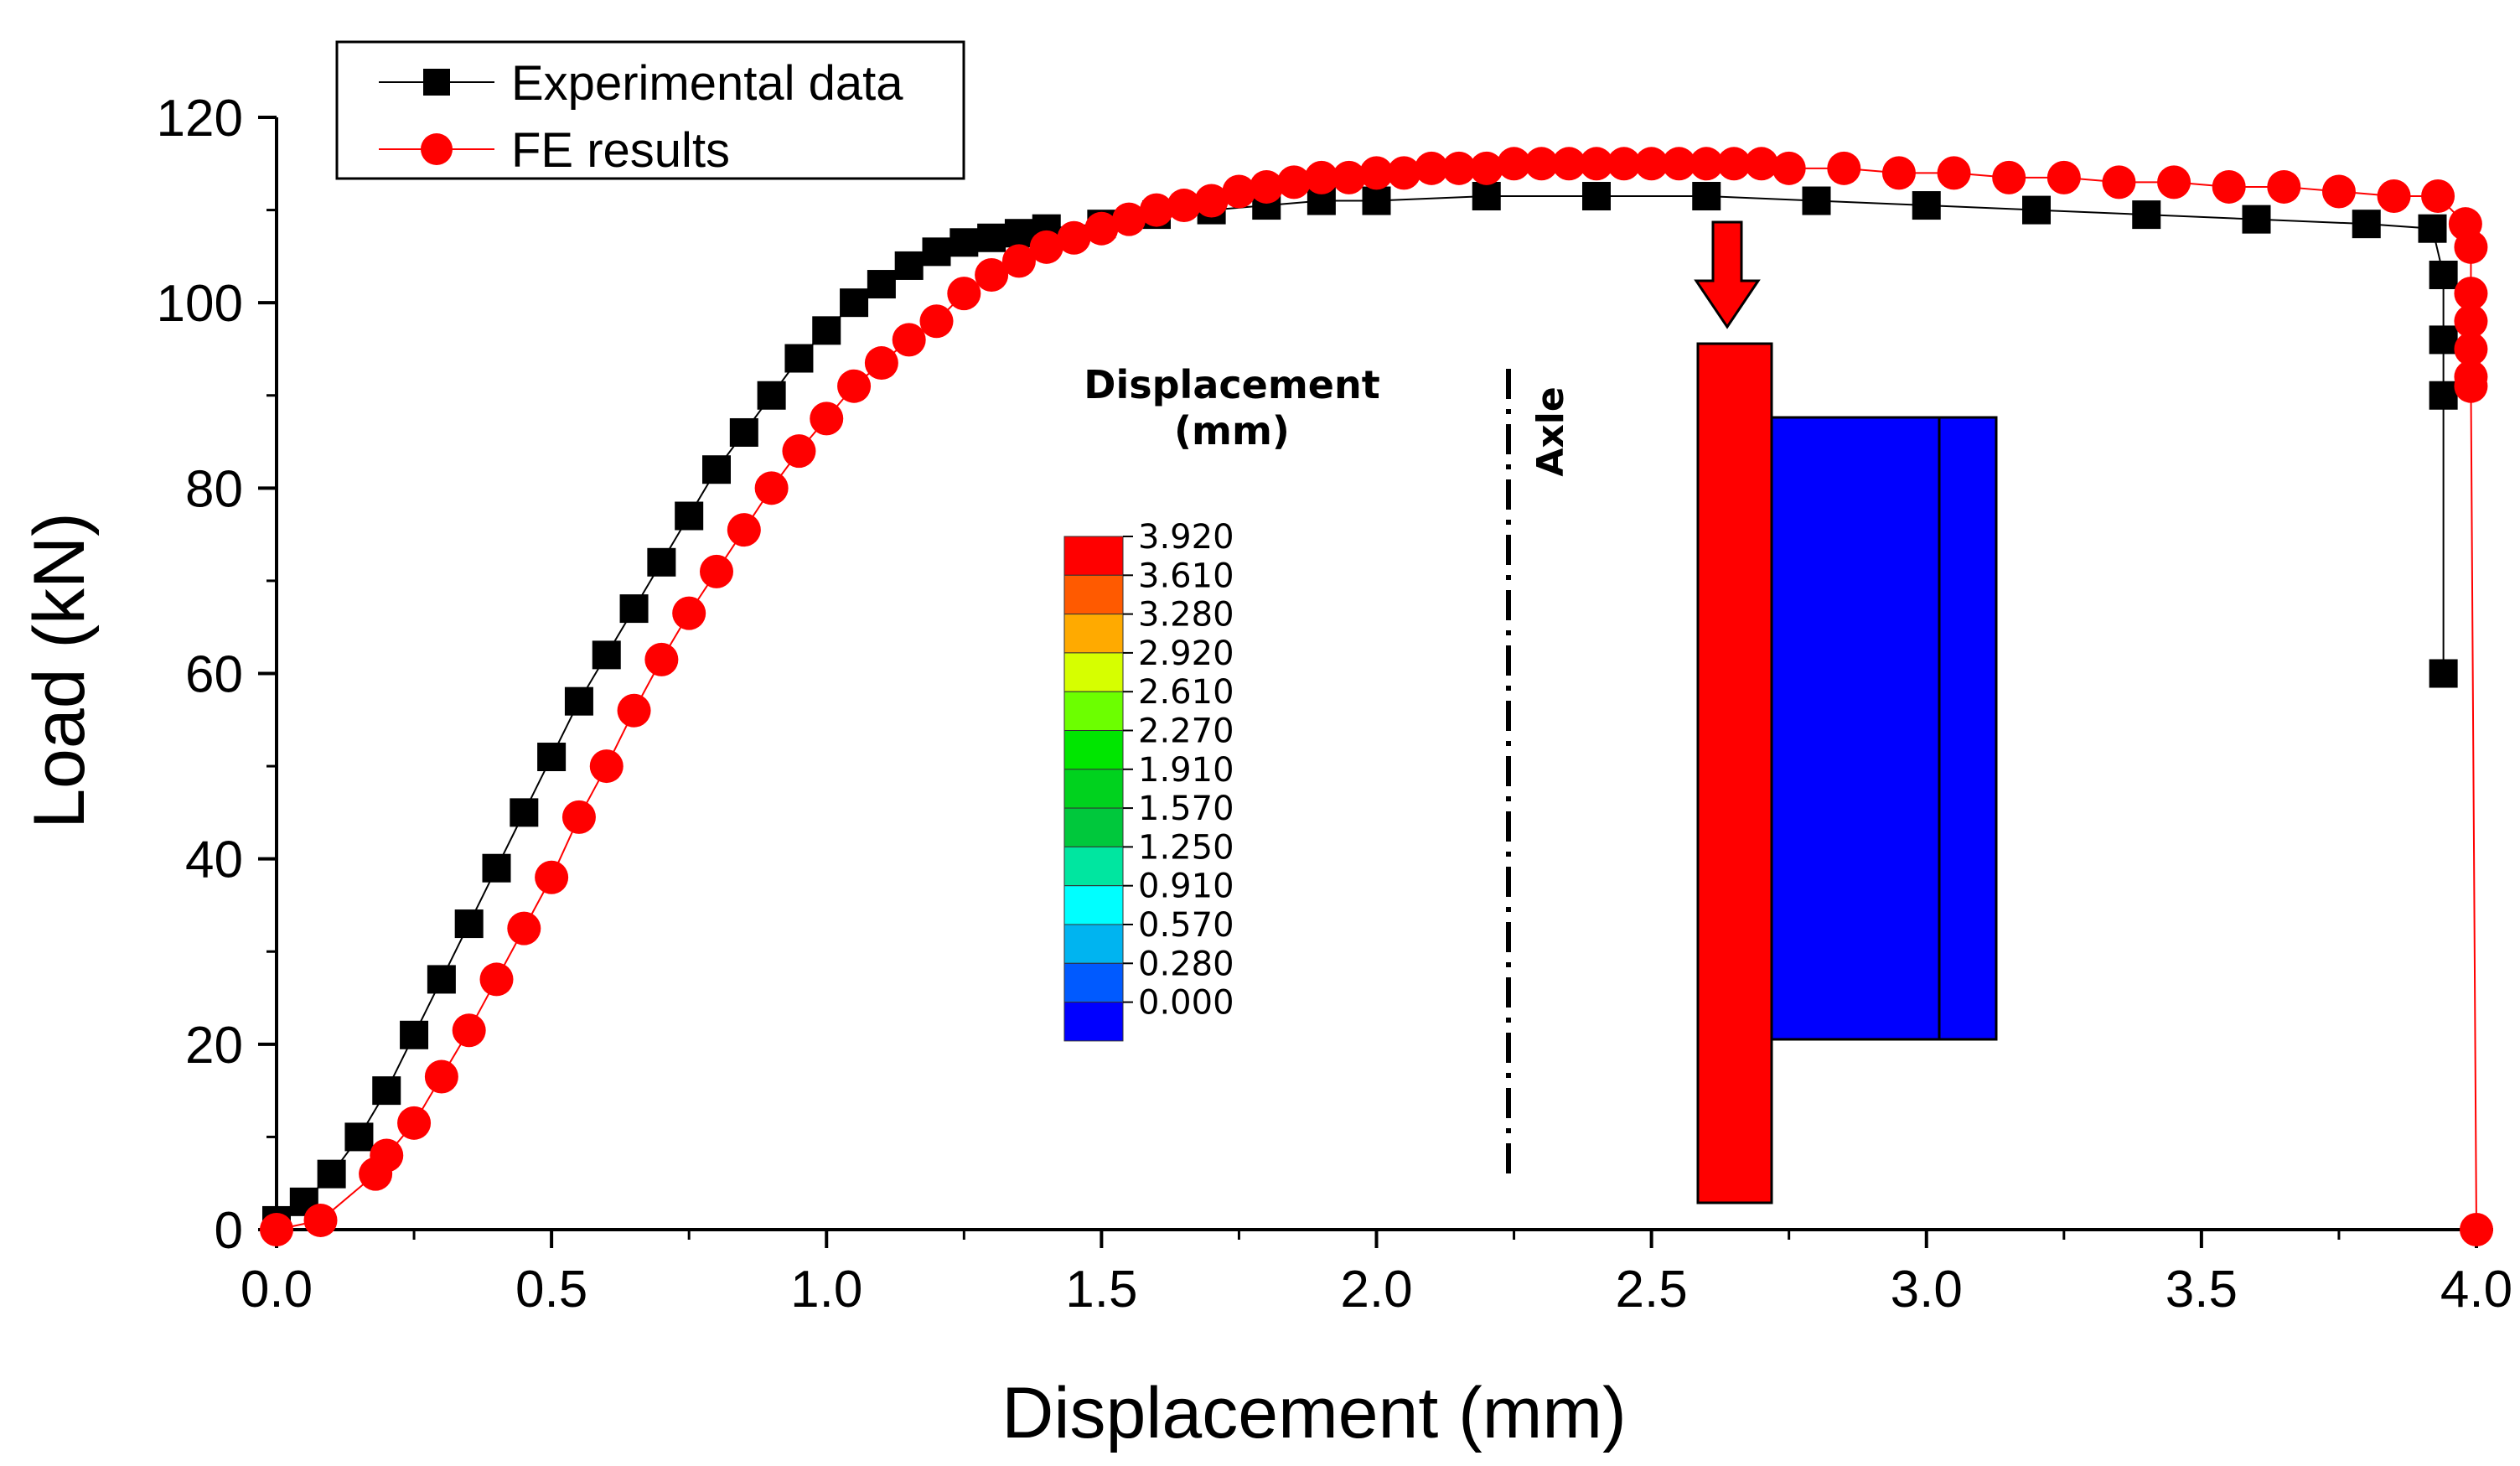 This screenshot has height=1466, width=2520. What do you see at coordinates (1186, 731) in the screenshot?
I see `colorbar-label: 2.270` at bounding box center [1186, 731].